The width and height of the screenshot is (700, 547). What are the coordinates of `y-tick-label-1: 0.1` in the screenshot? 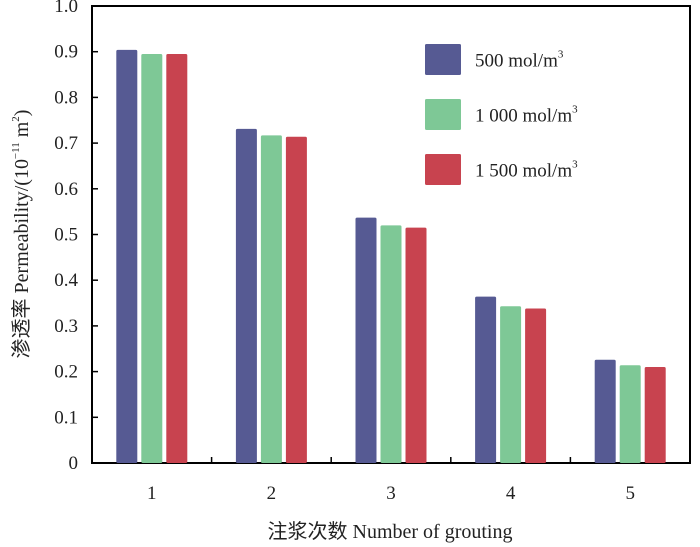 It's located at (66, 417).